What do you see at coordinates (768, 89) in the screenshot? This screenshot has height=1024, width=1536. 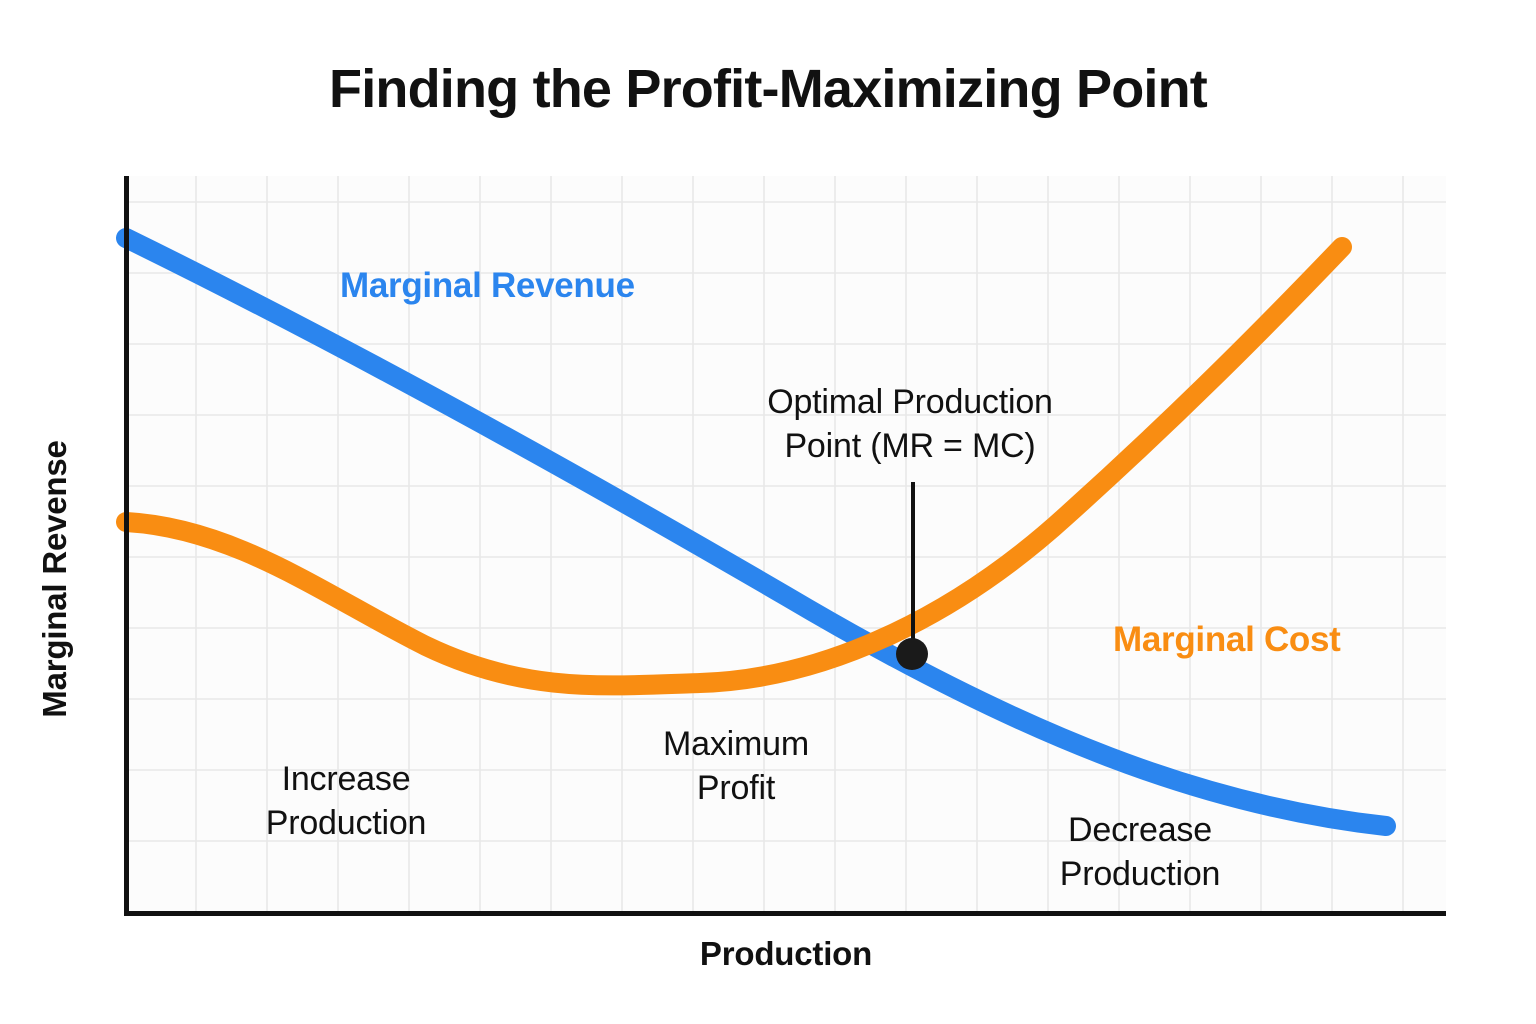 I see `page-title: Finding the Profit-Maximizing Point` at bounding box center [768, 89].